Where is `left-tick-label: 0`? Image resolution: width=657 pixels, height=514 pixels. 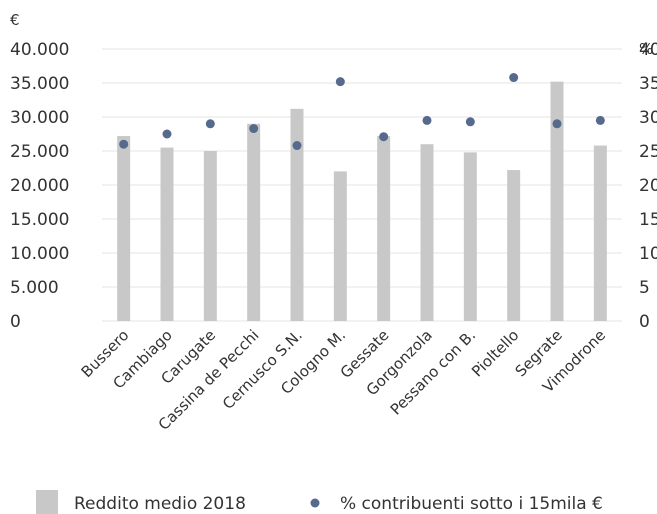 left-tick-label: 0 is located at coordinates (15, 322).